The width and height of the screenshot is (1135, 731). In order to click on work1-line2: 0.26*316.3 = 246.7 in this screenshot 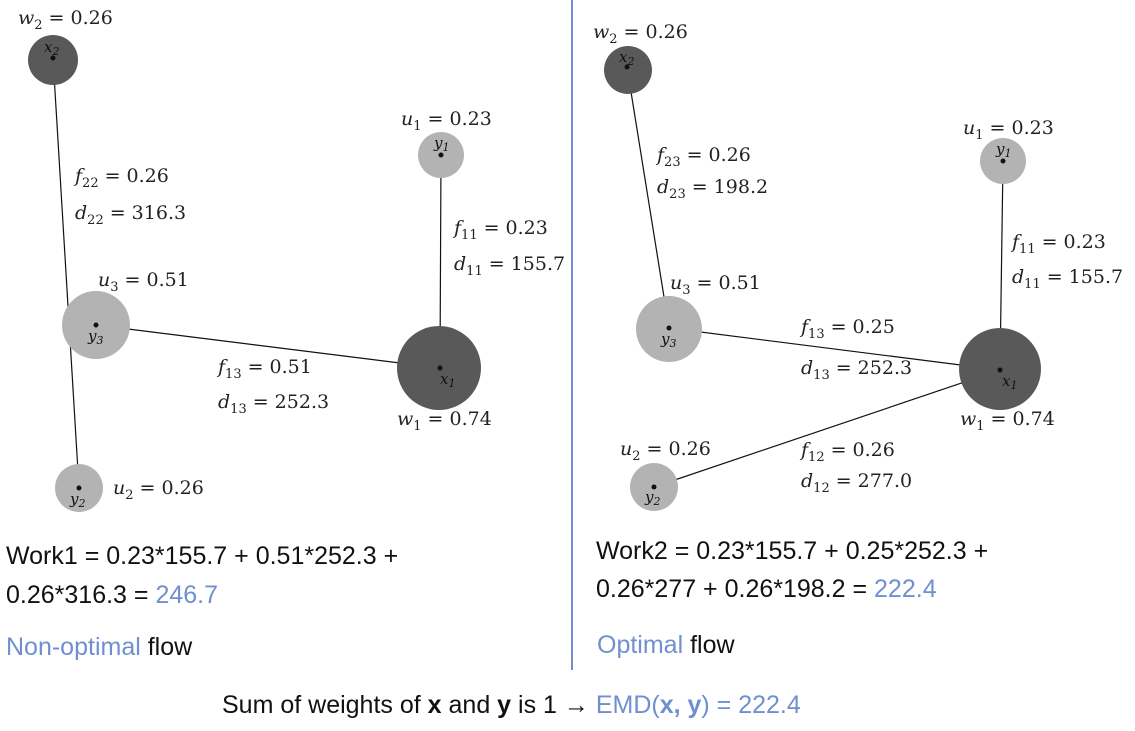, I will do `click(112, 595)`.